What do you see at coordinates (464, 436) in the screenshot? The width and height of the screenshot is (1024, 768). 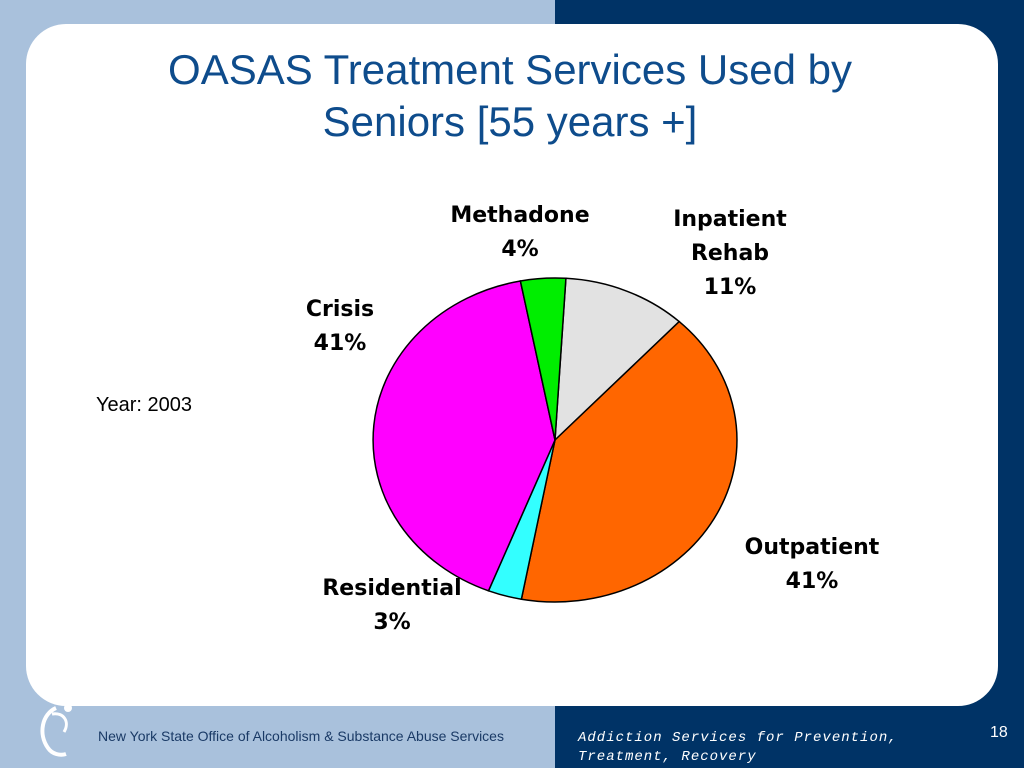 I see `pie-slice-crisis` at bounding box center [464, 436].